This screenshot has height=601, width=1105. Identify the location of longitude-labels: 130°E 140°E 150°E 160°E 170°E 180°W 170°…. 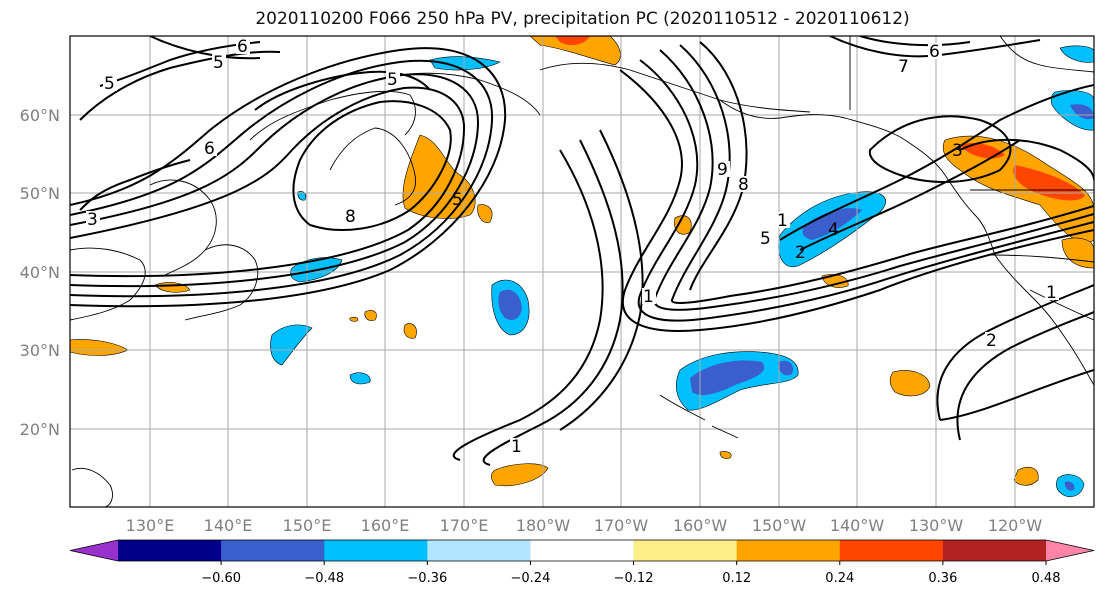
(584, 525).